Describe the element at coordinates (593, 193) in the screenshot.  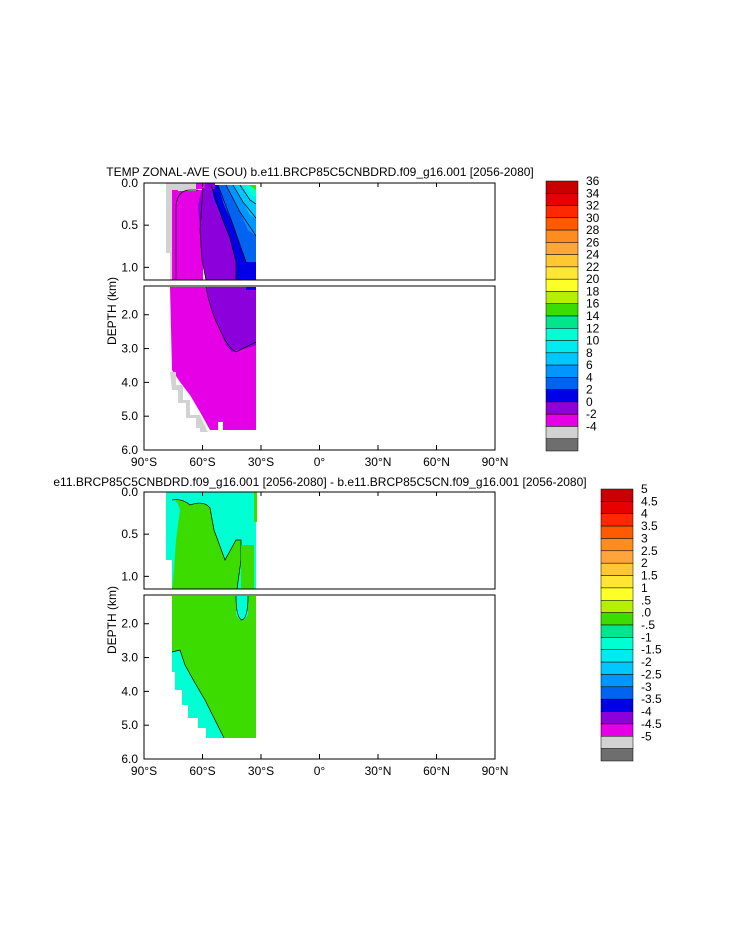
I see `colorbar-label: 34` at that location.